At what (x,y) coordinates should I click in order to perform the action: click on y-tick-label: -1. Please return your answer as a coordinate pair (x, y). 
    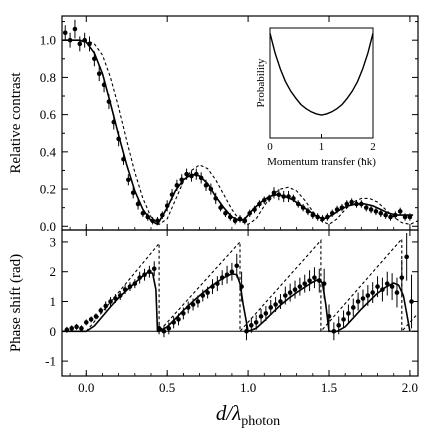
    Looking at the image, I should click on (50, 361).